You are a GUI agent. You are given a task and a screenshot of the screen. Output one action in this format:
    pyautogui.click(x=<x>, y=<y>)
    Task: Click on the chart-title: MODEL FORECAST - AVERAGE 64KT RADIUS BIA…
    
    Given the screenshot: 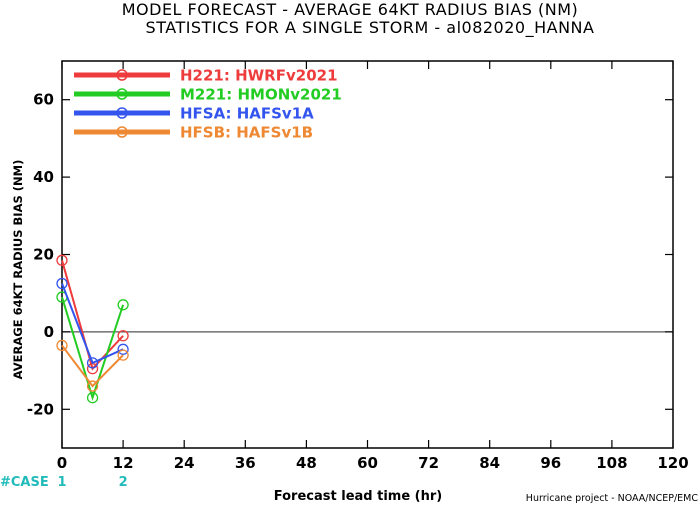 What is the action you would take?
    pyautogui.click(x=350, y=9)
    